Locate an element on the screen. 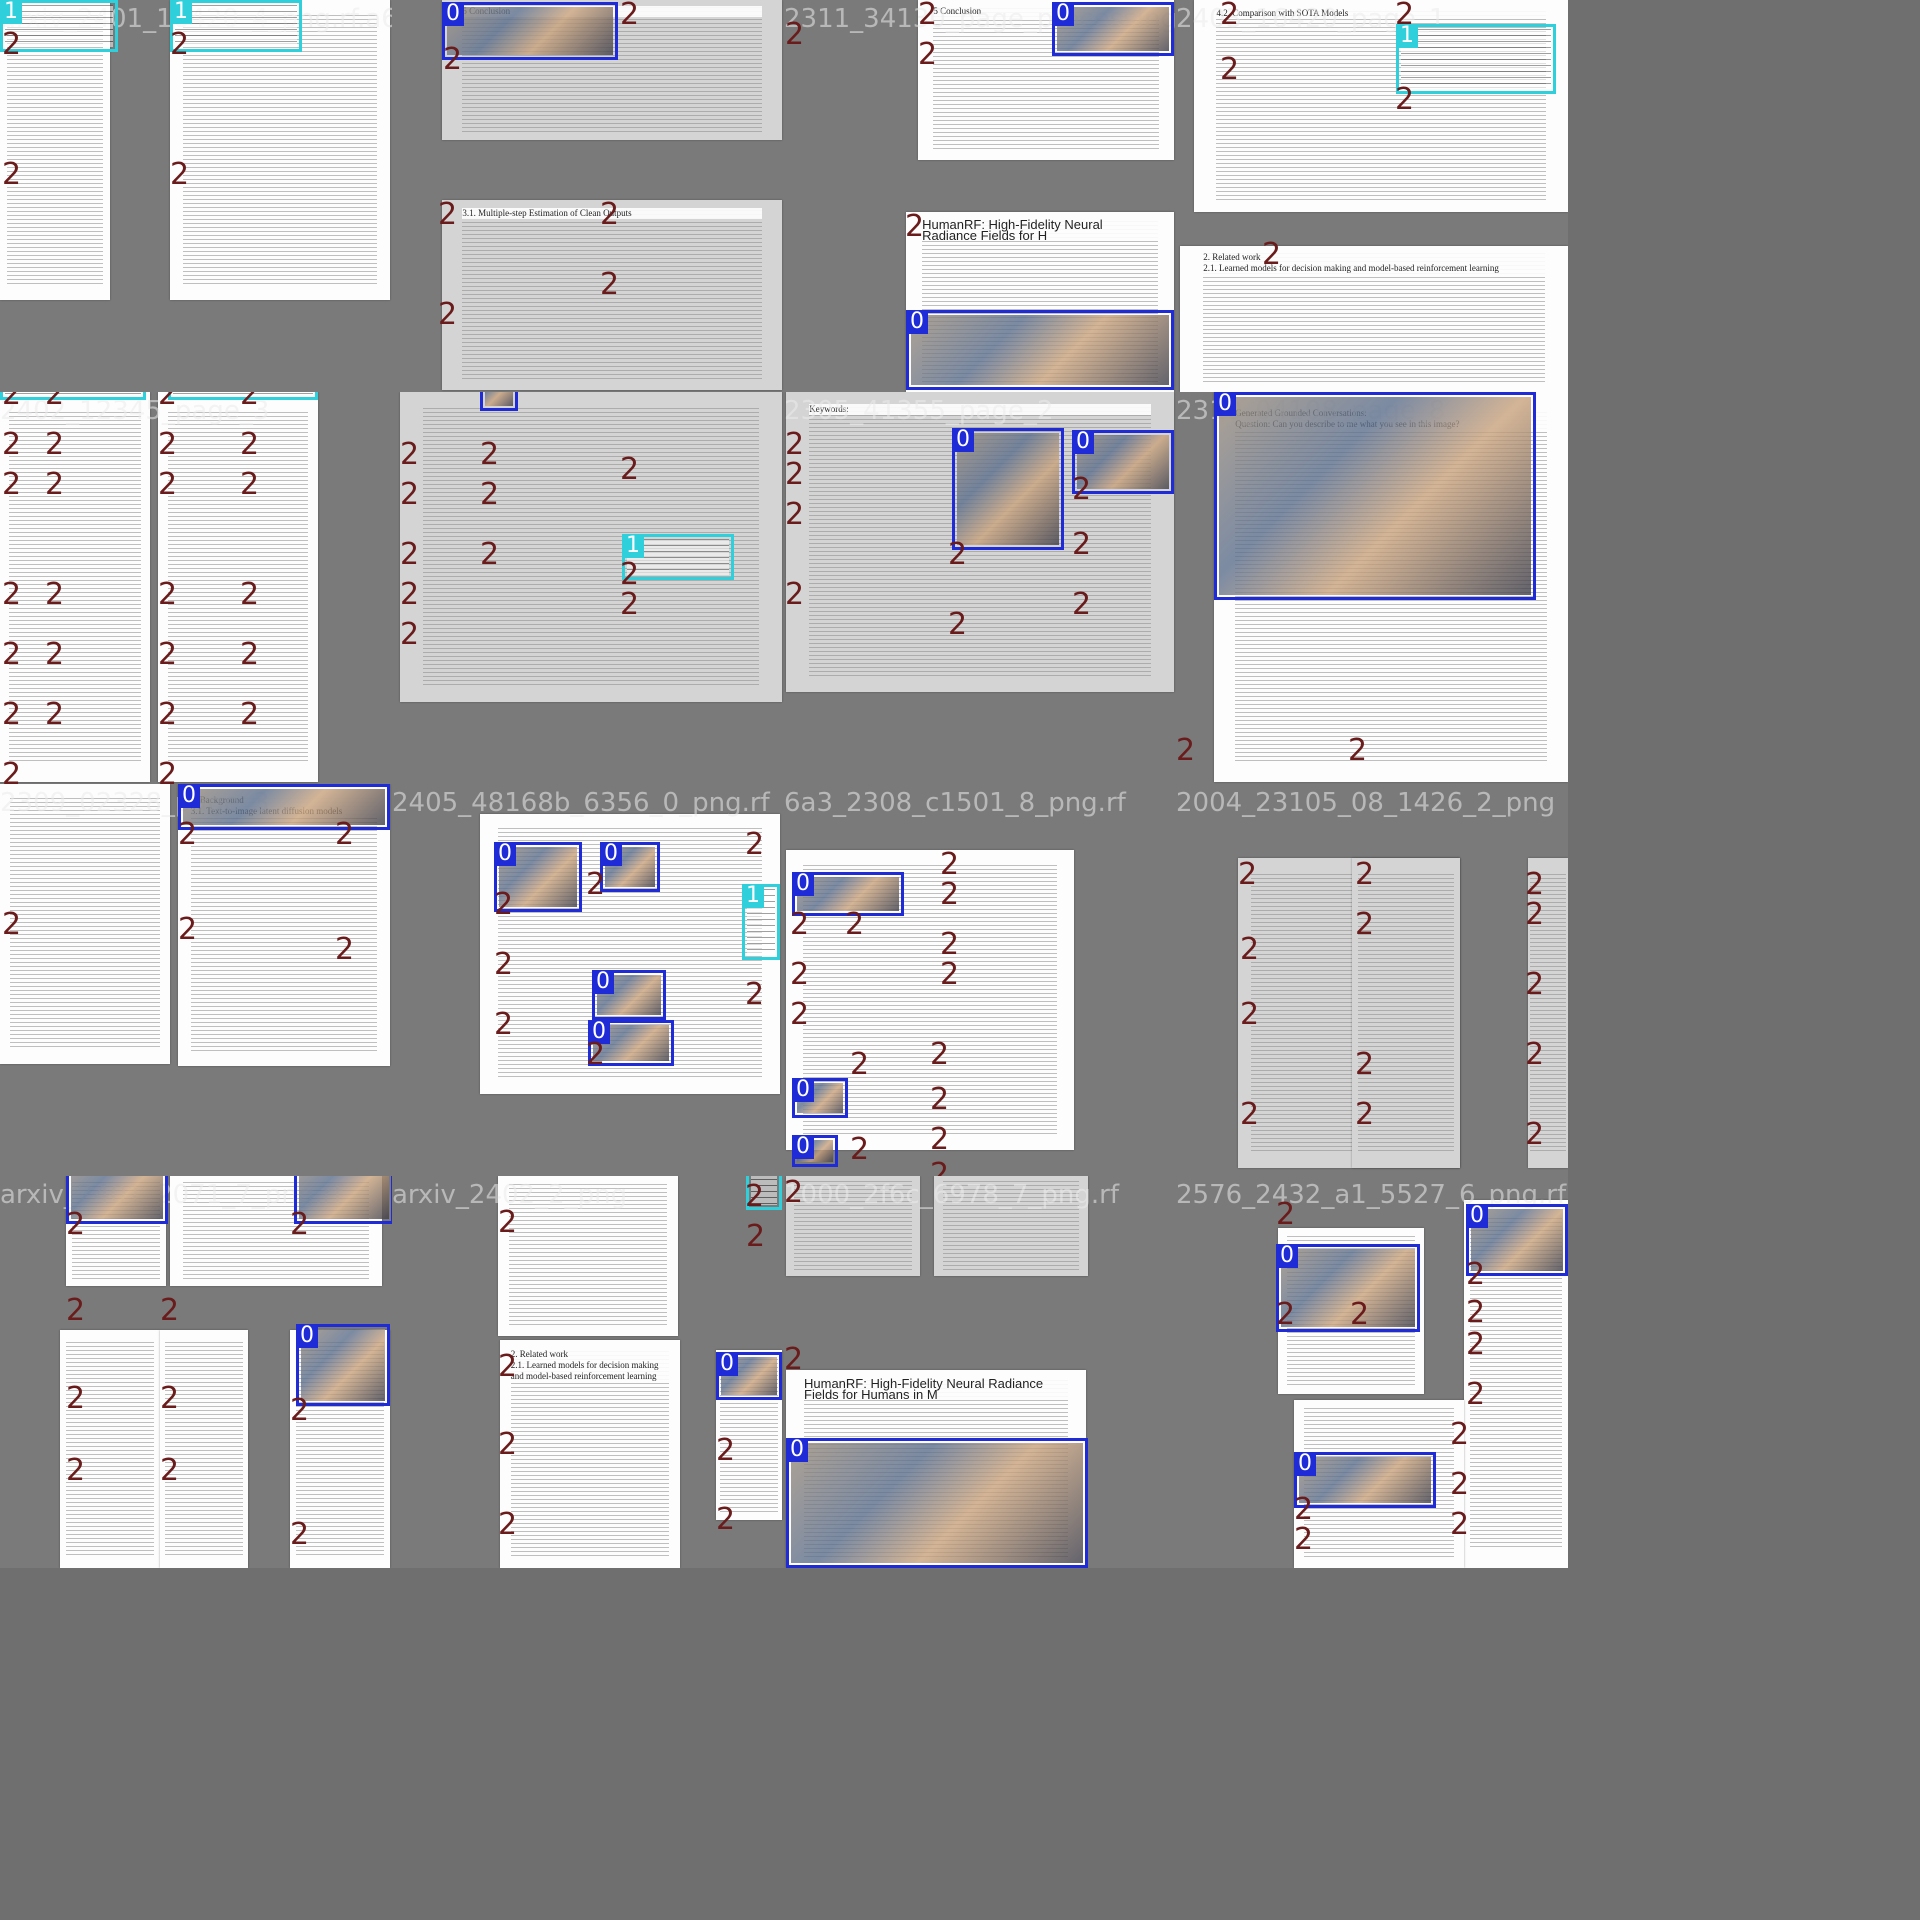 The image size is (1920, 1920). bbox-class-label: 1 is located at coordinates (1407, 36).